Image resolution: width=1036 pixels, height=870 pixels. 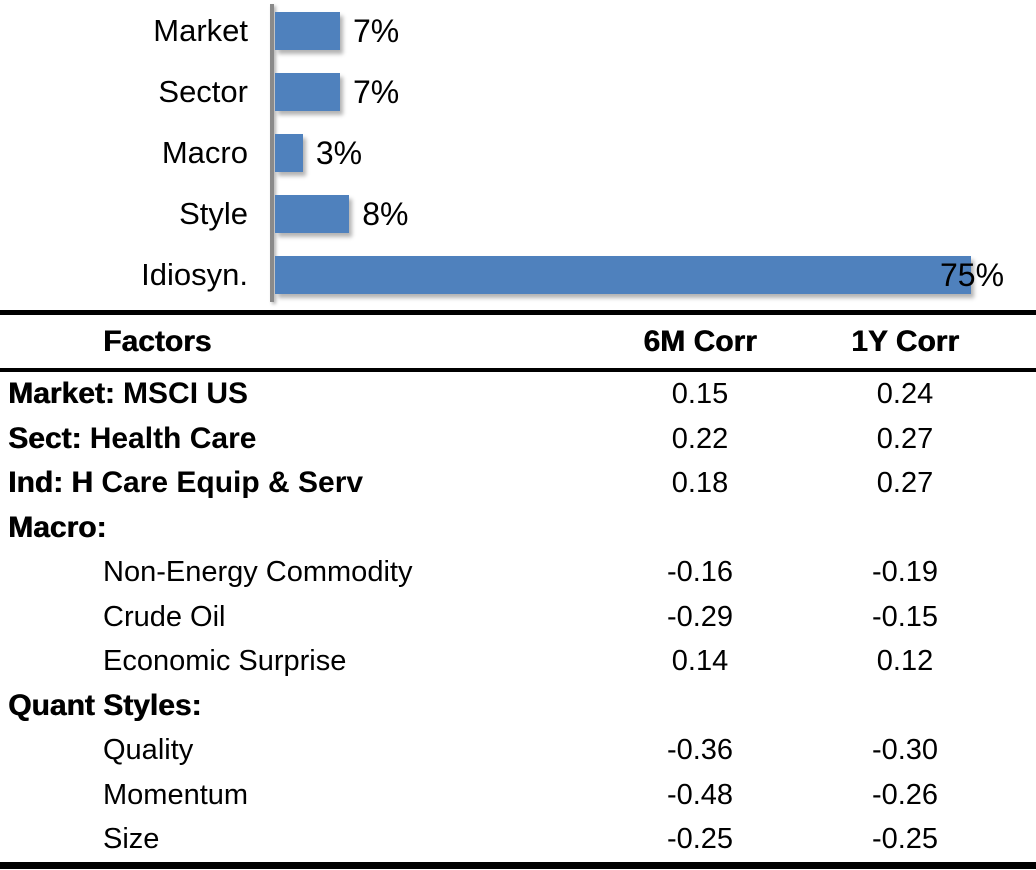 What do you see at coordinates (280, 839) in the screenshot?
I see `factor-label-cell: Size` at bounding box center [280, 839].